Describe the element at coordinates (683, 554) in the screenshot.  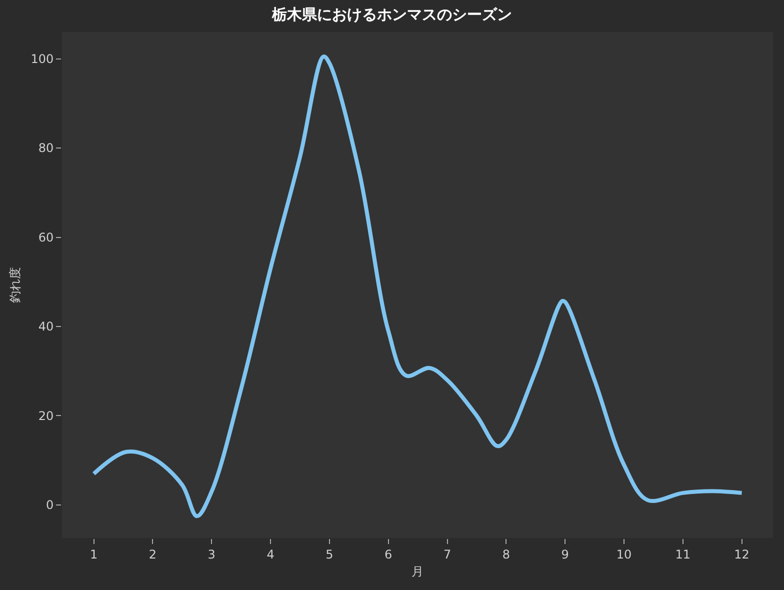
I see `x-tick-label: 11` at that location.